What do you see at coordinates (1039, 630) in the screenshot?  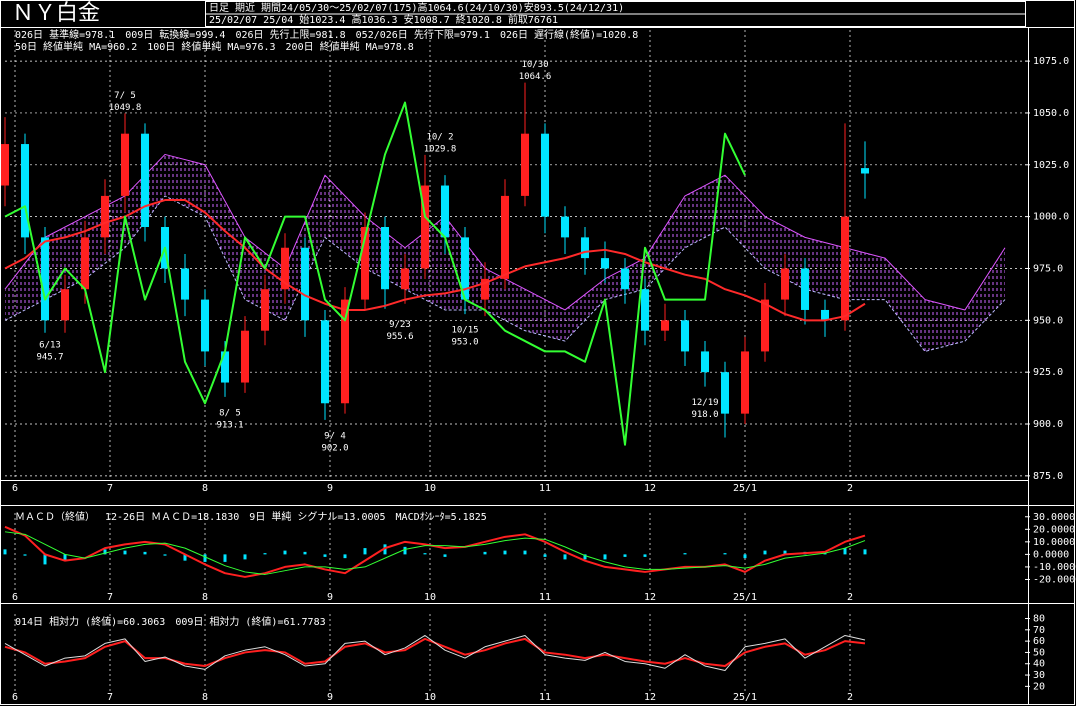 I see `y-tick-label: 70` at bounding box center [1039, 630].